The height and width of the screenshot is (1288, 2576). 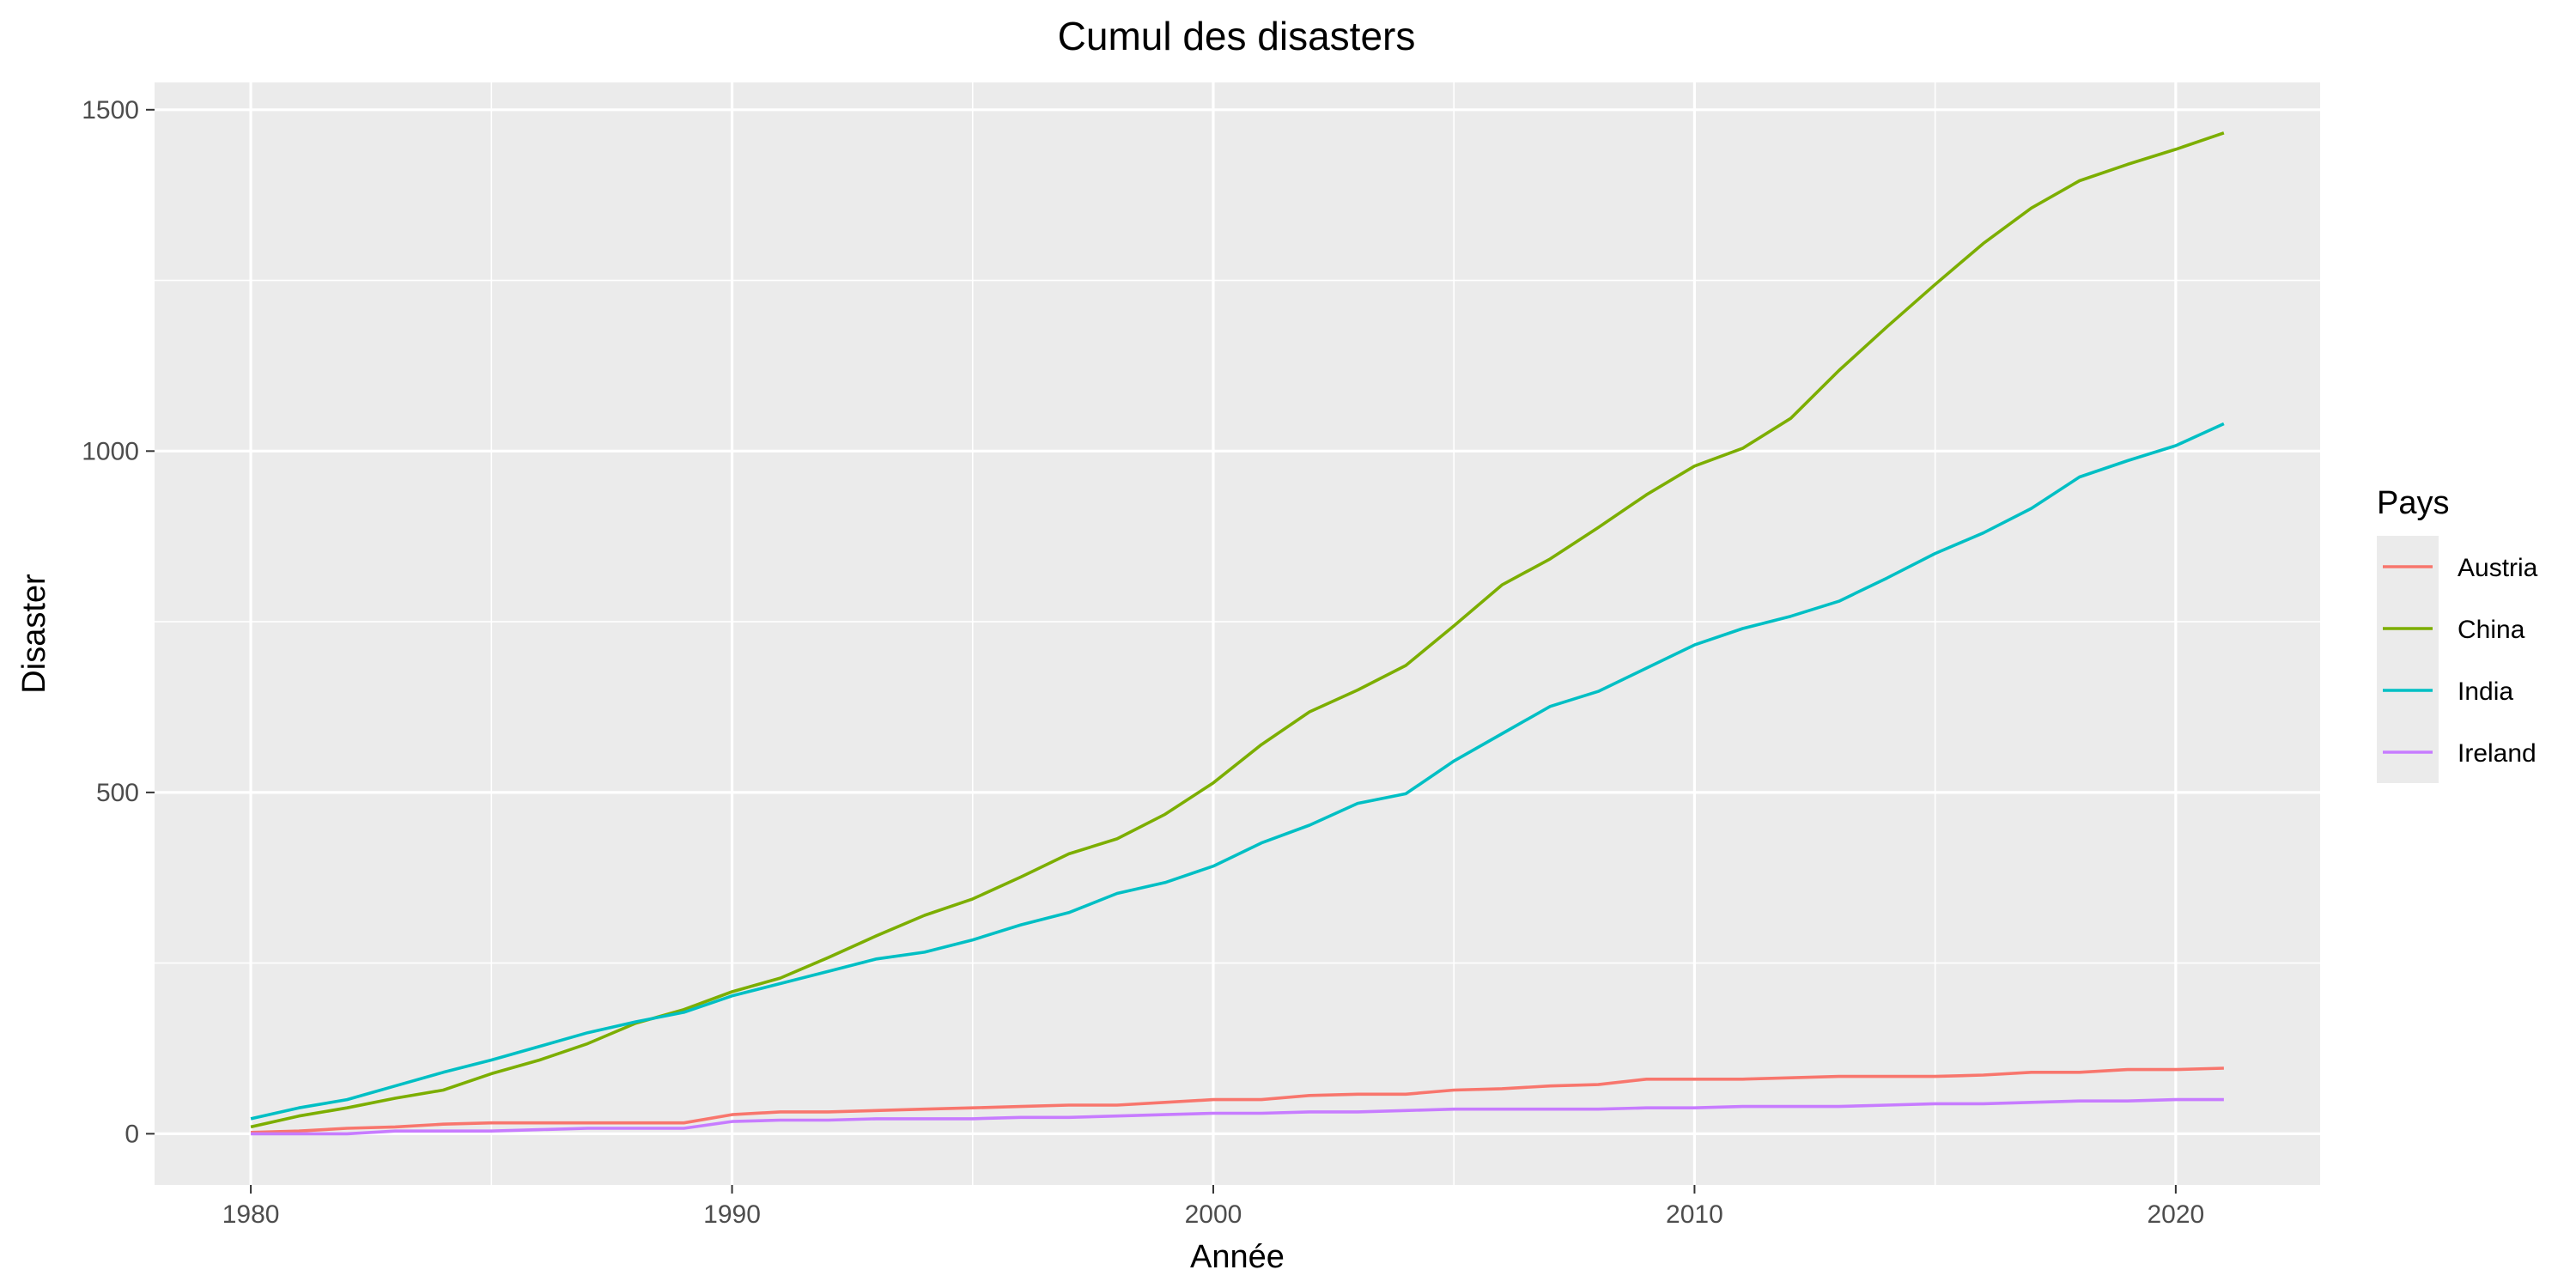 What do you see at coordinates (34, 634) in the screenshot?
I see `y-axis-title: Disaster` at bounding box center [34, 634].